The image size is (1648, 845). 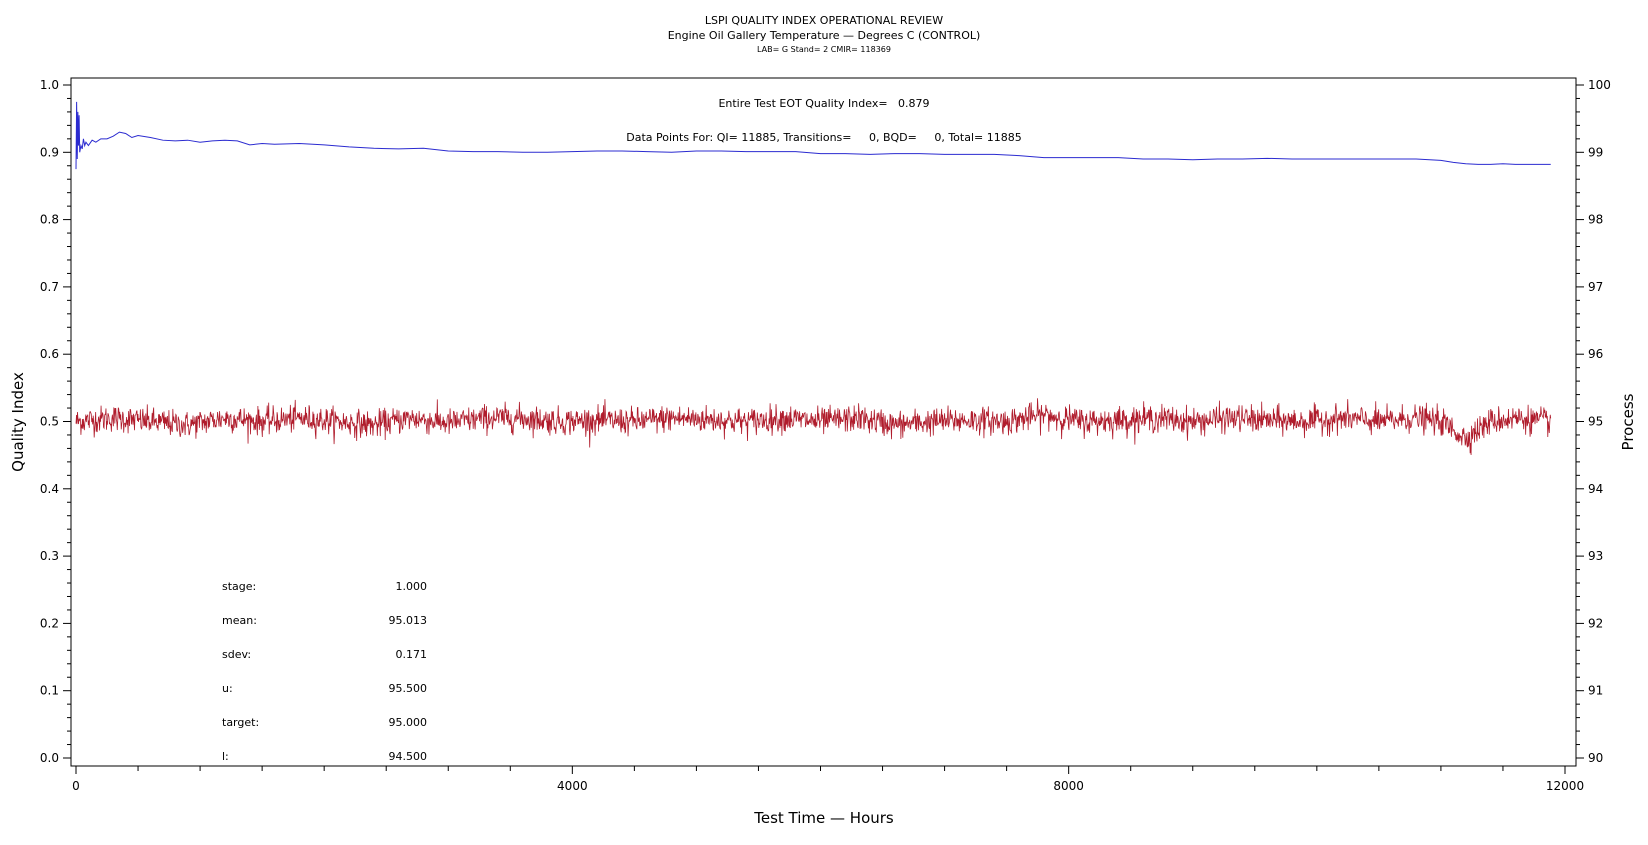 I want to click on y-right-tick-label: 91, so click(x=1595, y=691).